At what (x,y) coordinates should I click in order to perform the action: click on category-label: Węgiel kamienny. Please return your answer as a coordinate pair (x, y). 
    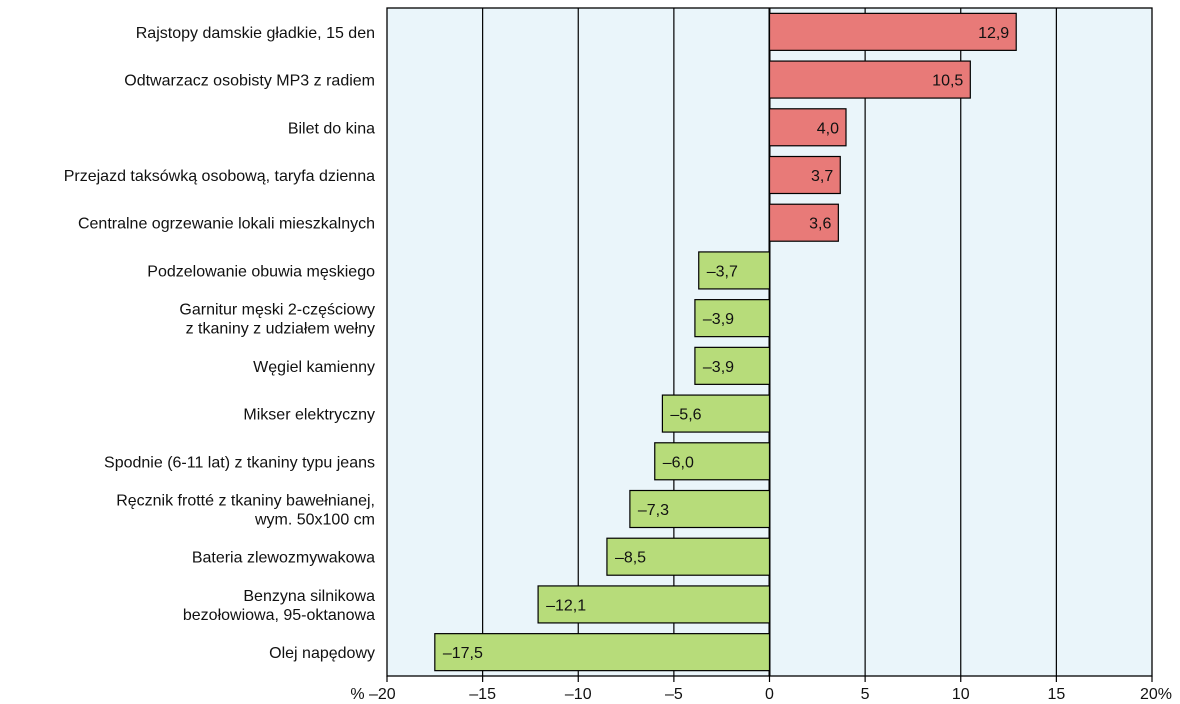
    Looking at the image, I should click on (314, 367).